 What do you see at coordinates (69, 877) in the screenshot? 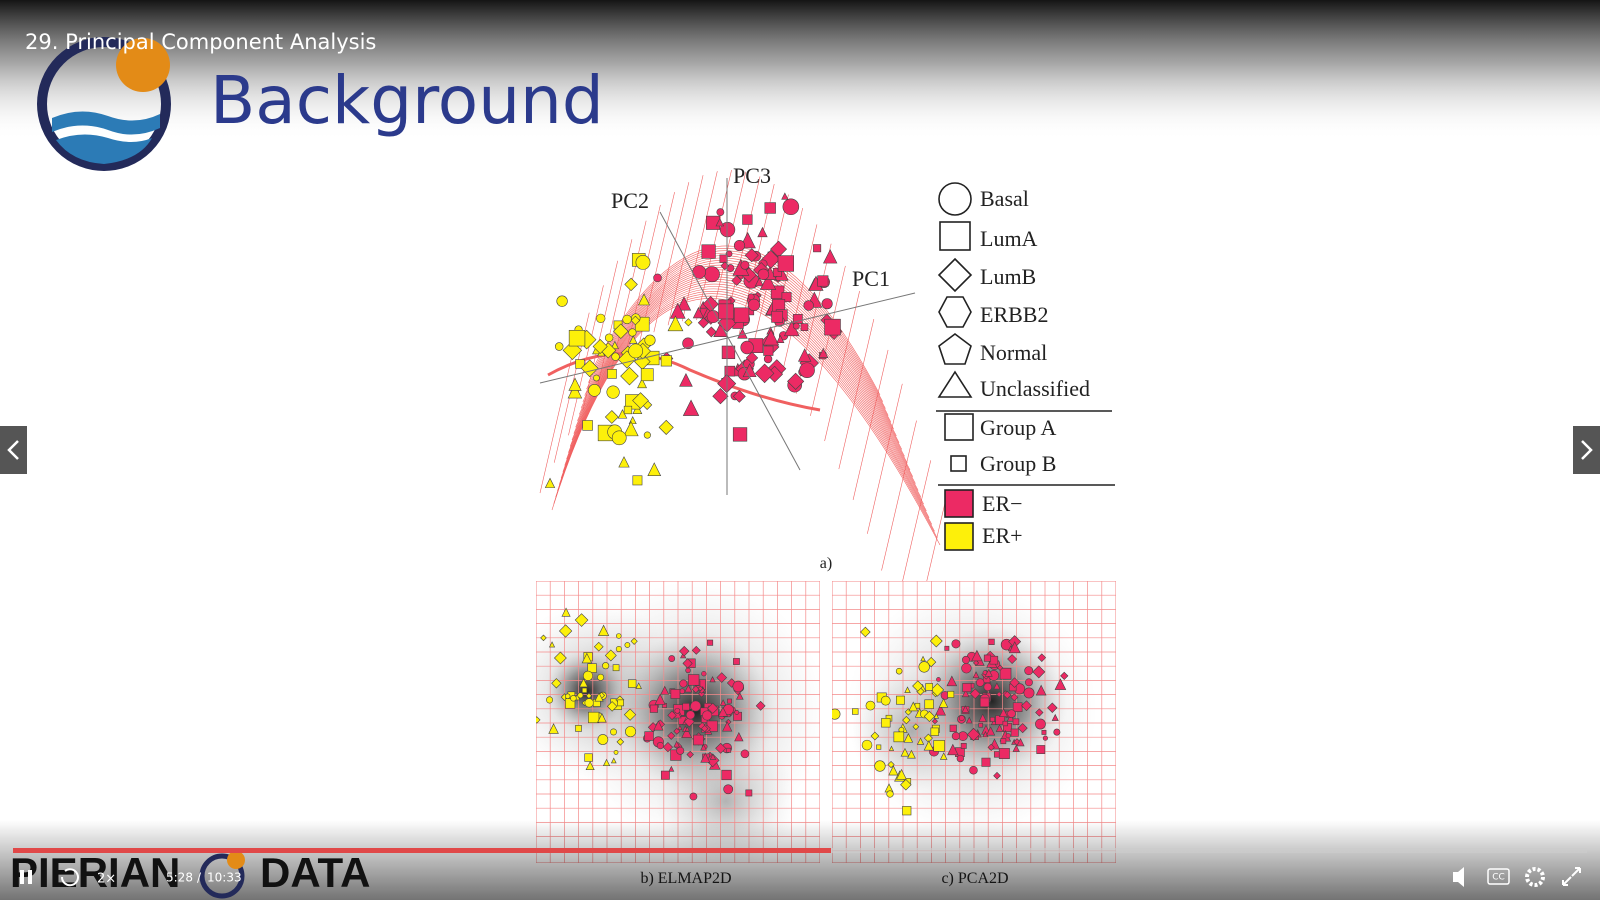
I see `rewind-button` at bounding box center [69, 877].